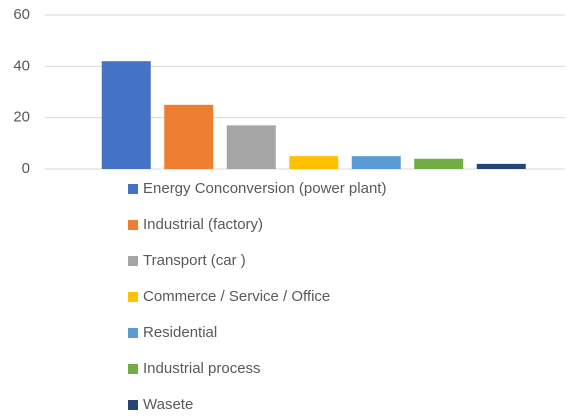 The height and width of the screenshot is (416, 579). Describe the element at coordinates (21, 65) in the screenshot. I see `y-tick-label: 40` at that location.